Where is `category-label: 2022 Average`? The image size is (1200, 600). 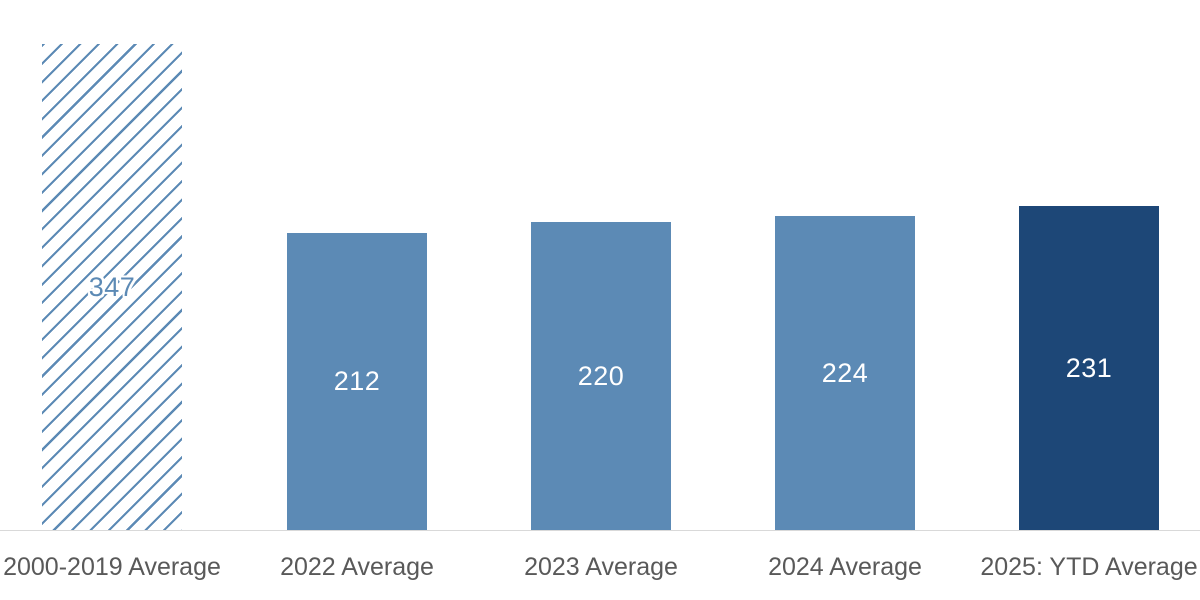 category-label: 2022 Average is located at coordinates (357, 567).